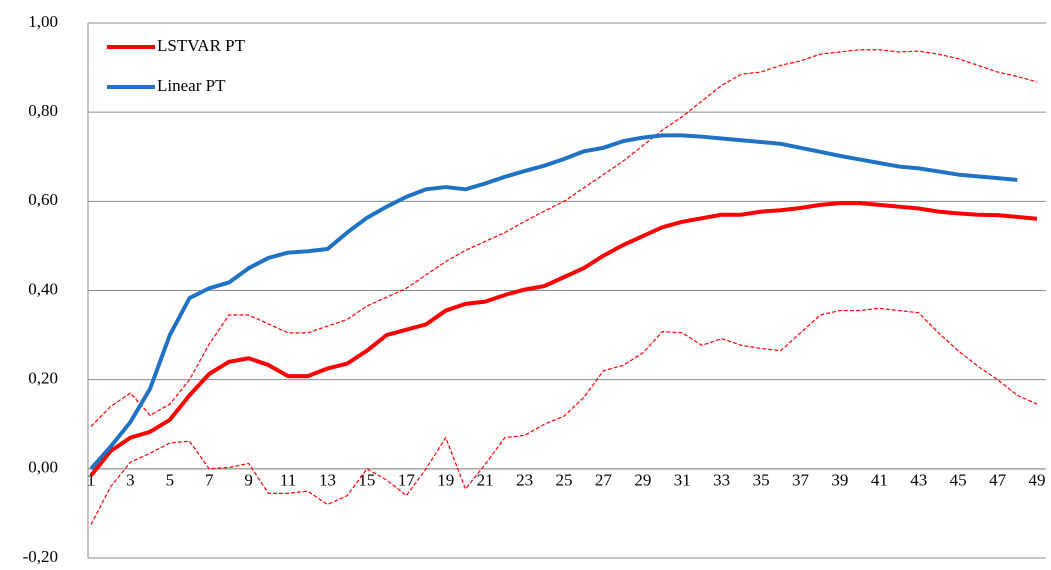  Describe the element at coordinates (998, 480) in the screenshot. I see `x-tick-label: 47` at that location.